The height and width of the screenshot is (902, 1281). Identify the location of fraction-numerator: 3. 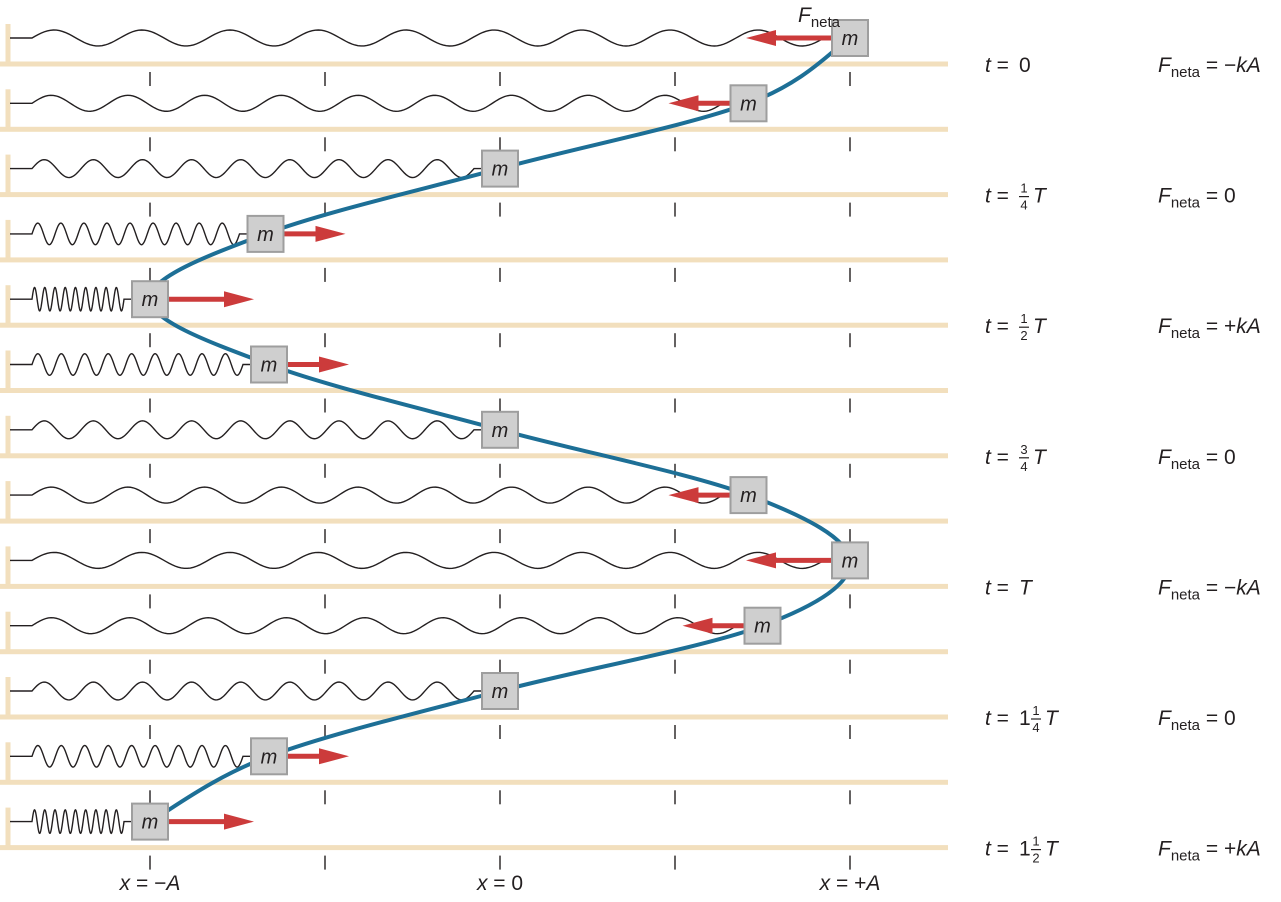
(1023, 449).